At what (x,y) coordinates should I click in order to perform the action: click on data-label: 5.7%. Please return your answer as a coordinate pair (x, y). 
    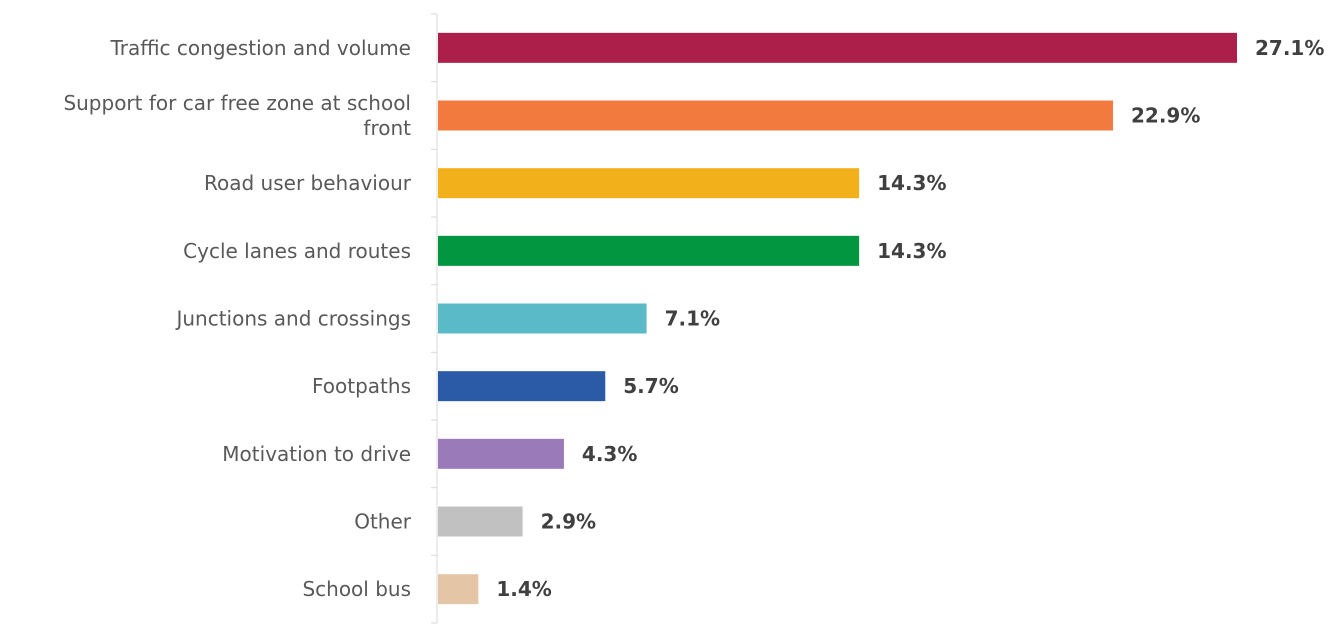
    Looking at the image, I should click on (650, 386).